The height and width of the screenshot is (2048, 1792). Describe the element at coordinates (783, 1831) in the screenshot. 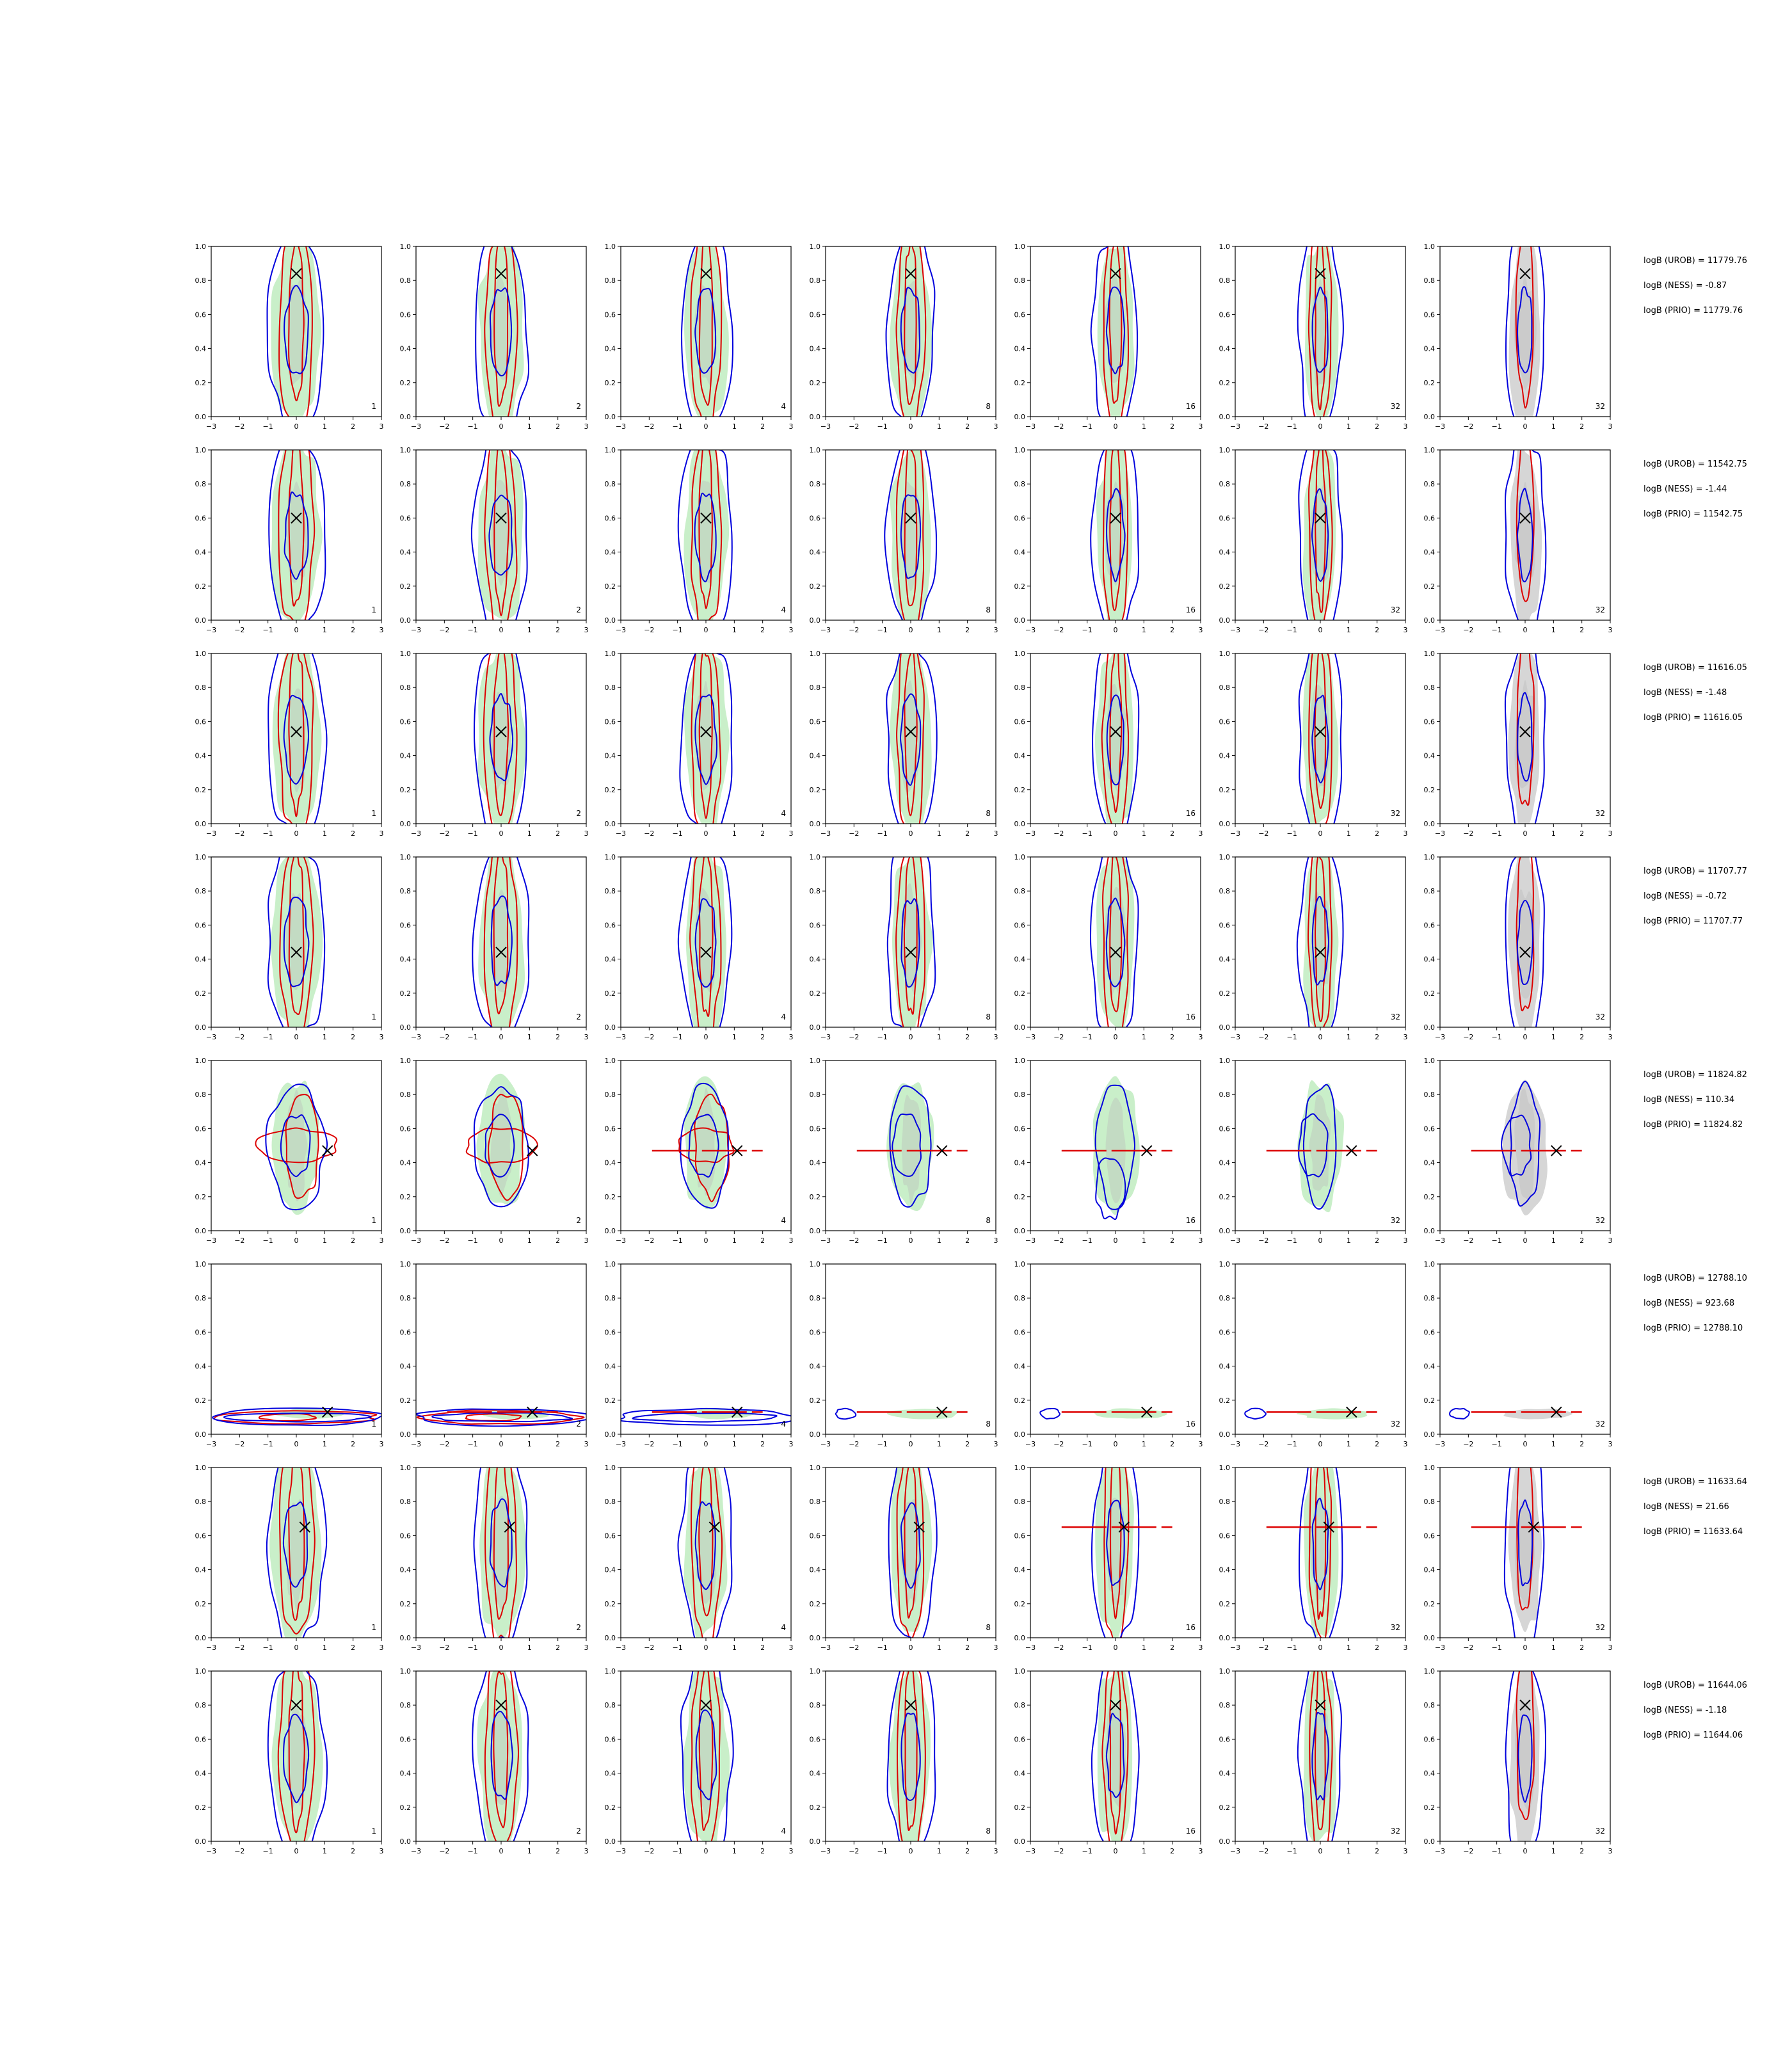

I see `panel-label: 4` at that location.